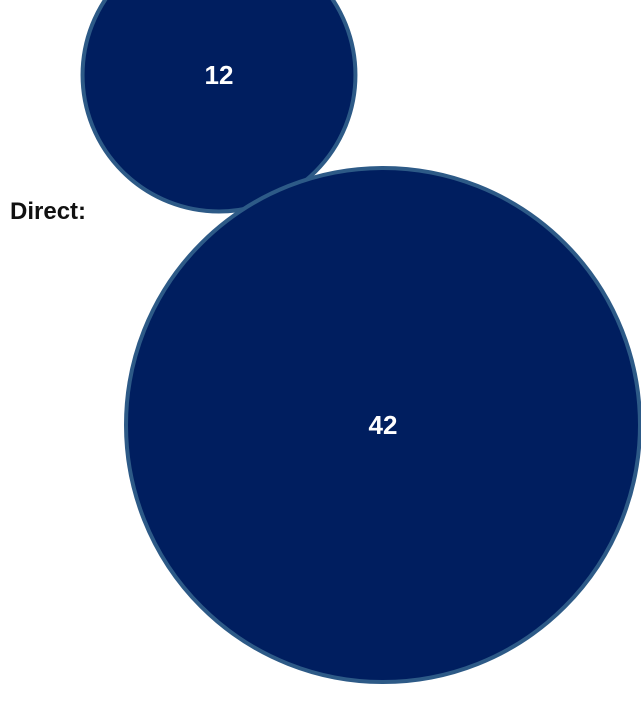  What do you see at coordinates (219, 75) in the screenshot?
I see `bubble-value-label: 12` at bounding box center [219, 75].